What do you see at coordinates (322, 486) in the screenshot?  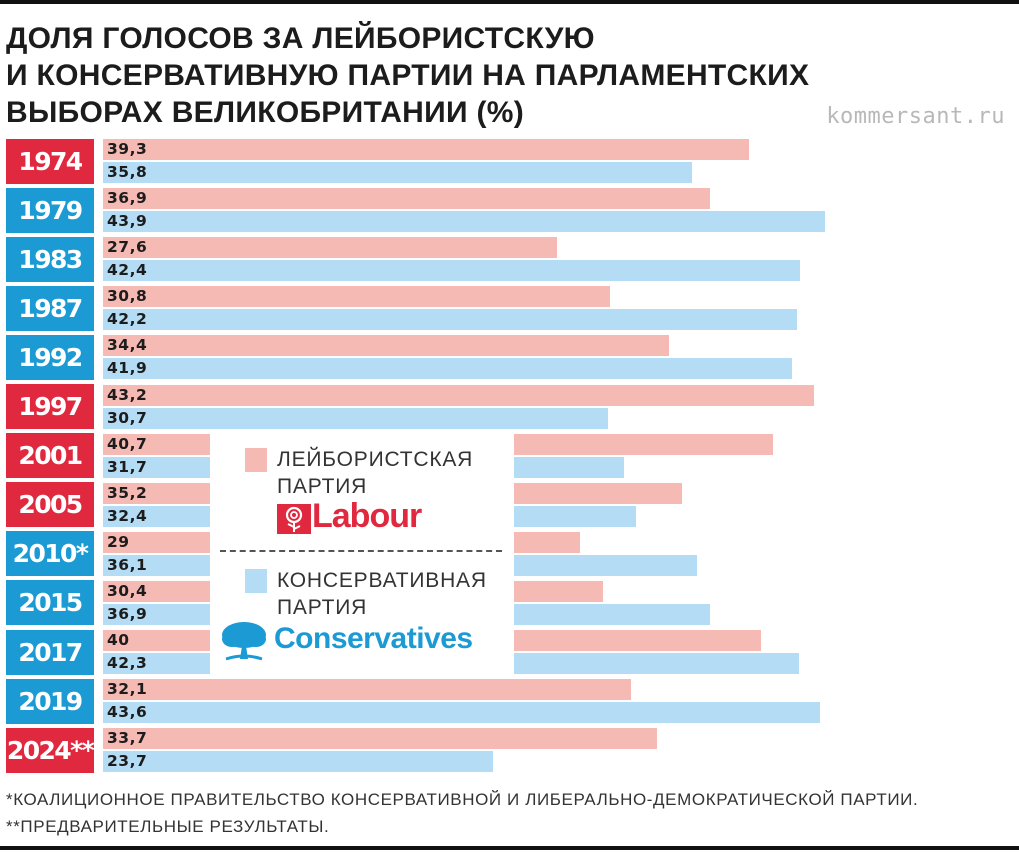 I see `labour-legend-label-line2: ПАРТИЯ` at bounding box center [322, 486].